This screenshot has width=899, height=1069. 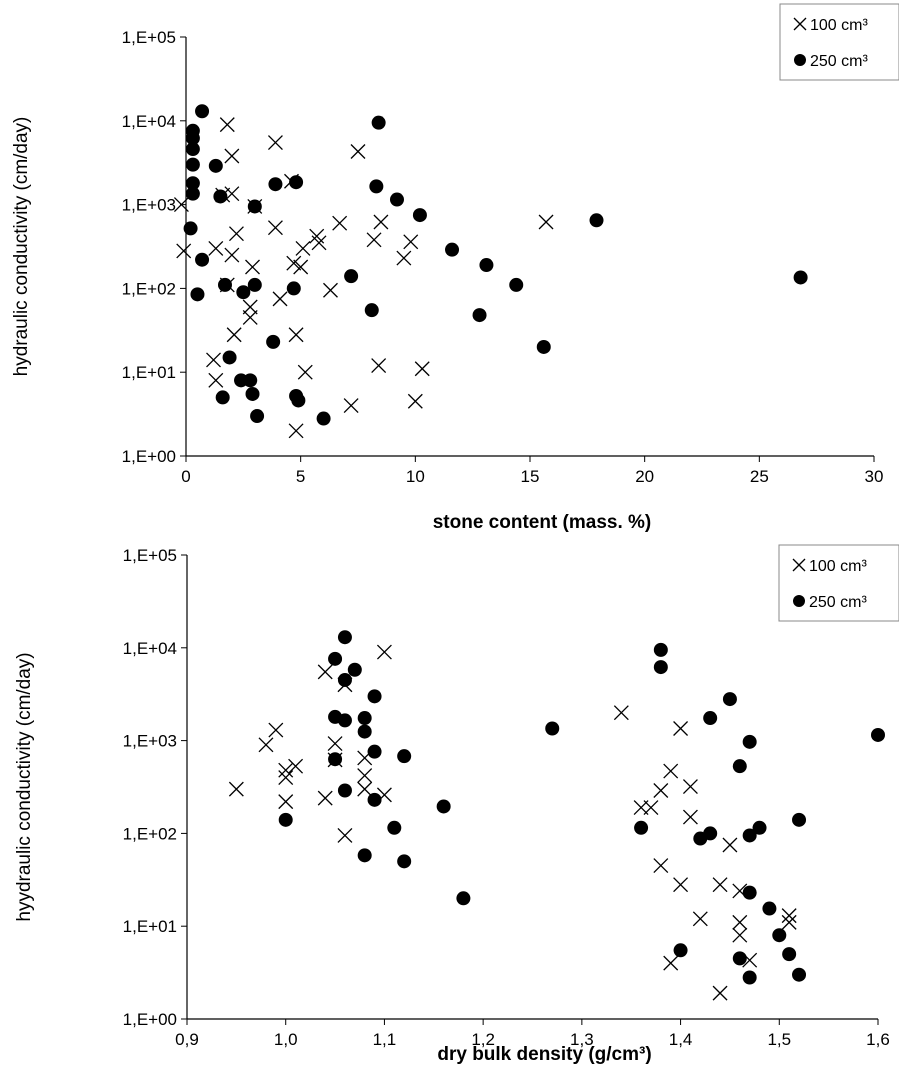 What do you see at coordinates (300, 476) in the screenshot?
I see `x-tick-label: 5` at bounding box center [300, 476].